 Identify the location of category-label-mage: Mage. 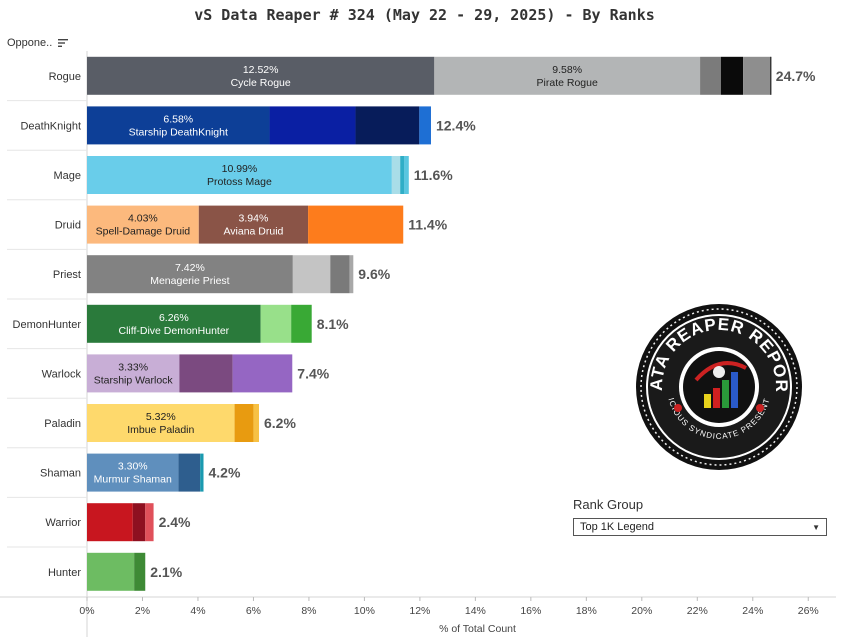
(67, 176).